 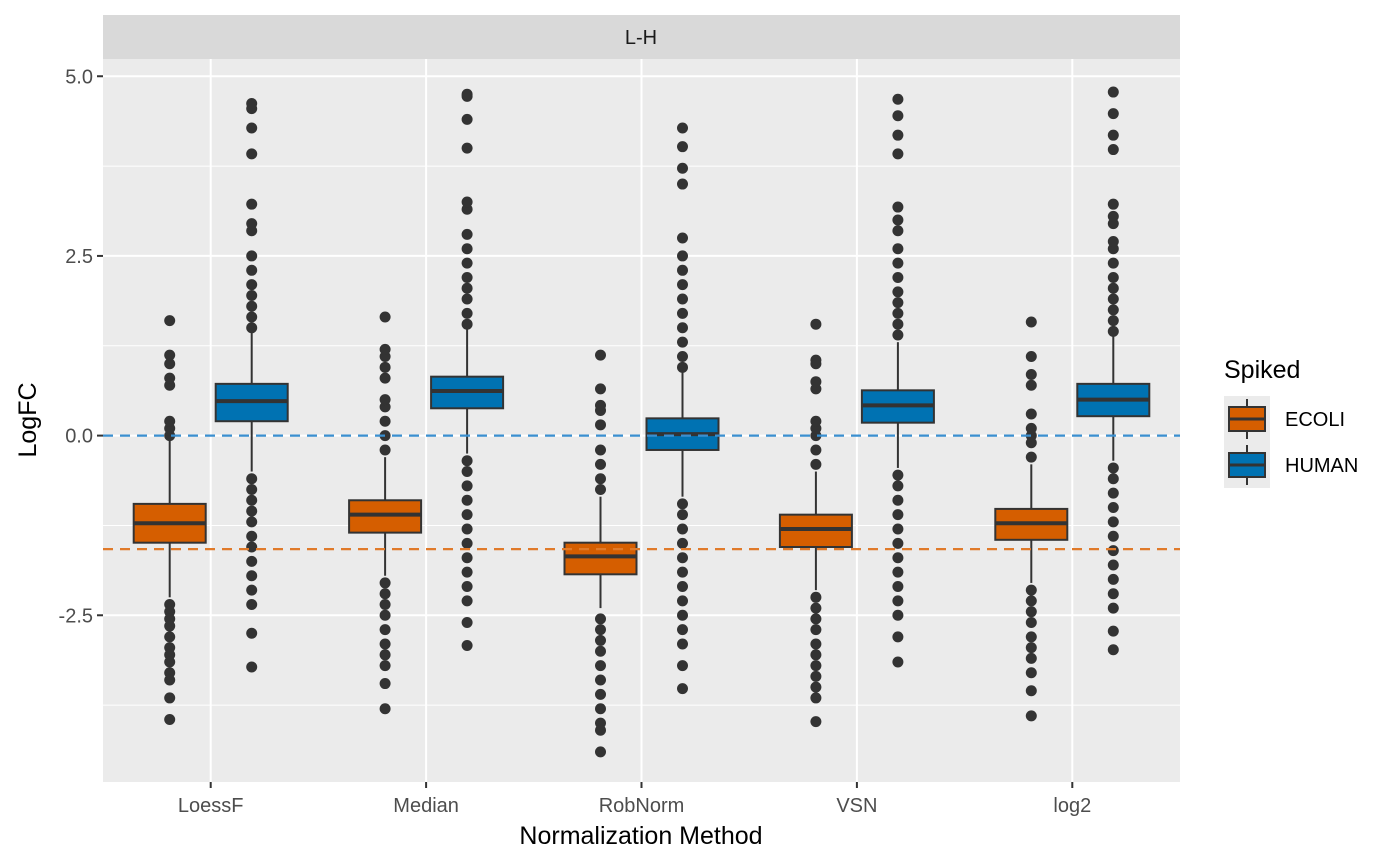 I want to click on y-axis: 5.0 2.5 0.0 -2.5, so click(x=81, y=346).